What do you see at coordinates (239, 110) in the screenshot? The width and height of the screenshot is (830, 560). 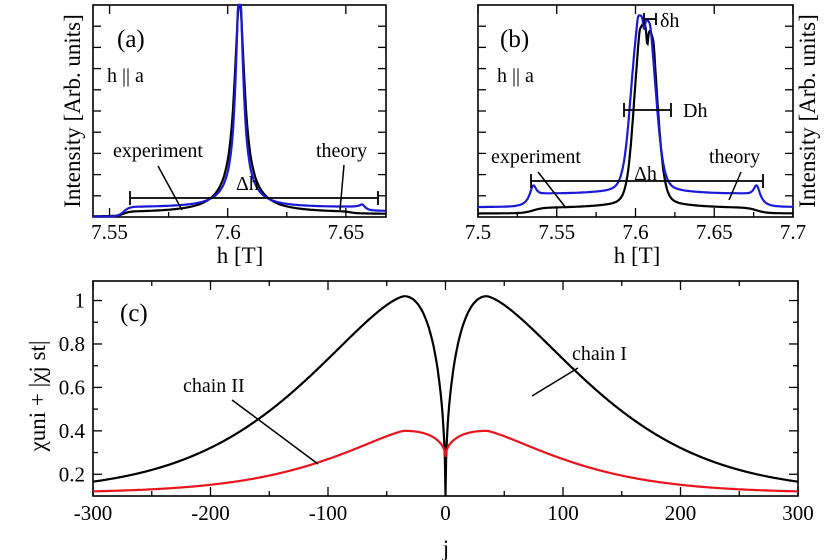 I see `panel-a-theory-curve` at bounding box center [239, 110].